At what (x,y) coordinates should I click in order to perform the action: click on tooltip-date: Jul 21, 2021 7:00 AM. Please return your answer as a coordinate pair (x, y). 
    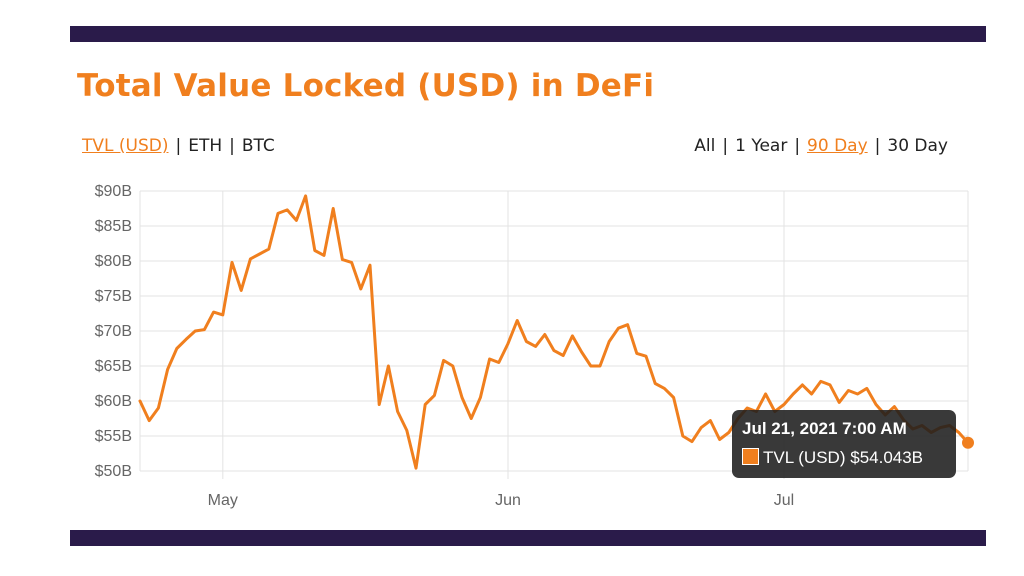
    Looking at the image, I should click on (824, 428).